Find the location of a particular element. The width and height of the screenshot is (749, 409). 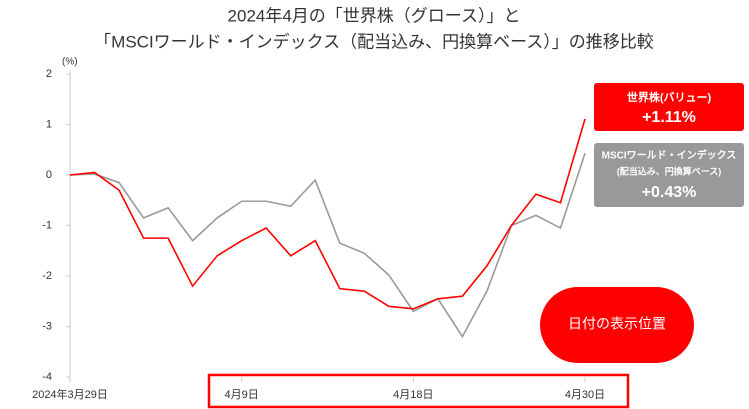

y-tick-label: -3 is located at coordinates (47, 326).